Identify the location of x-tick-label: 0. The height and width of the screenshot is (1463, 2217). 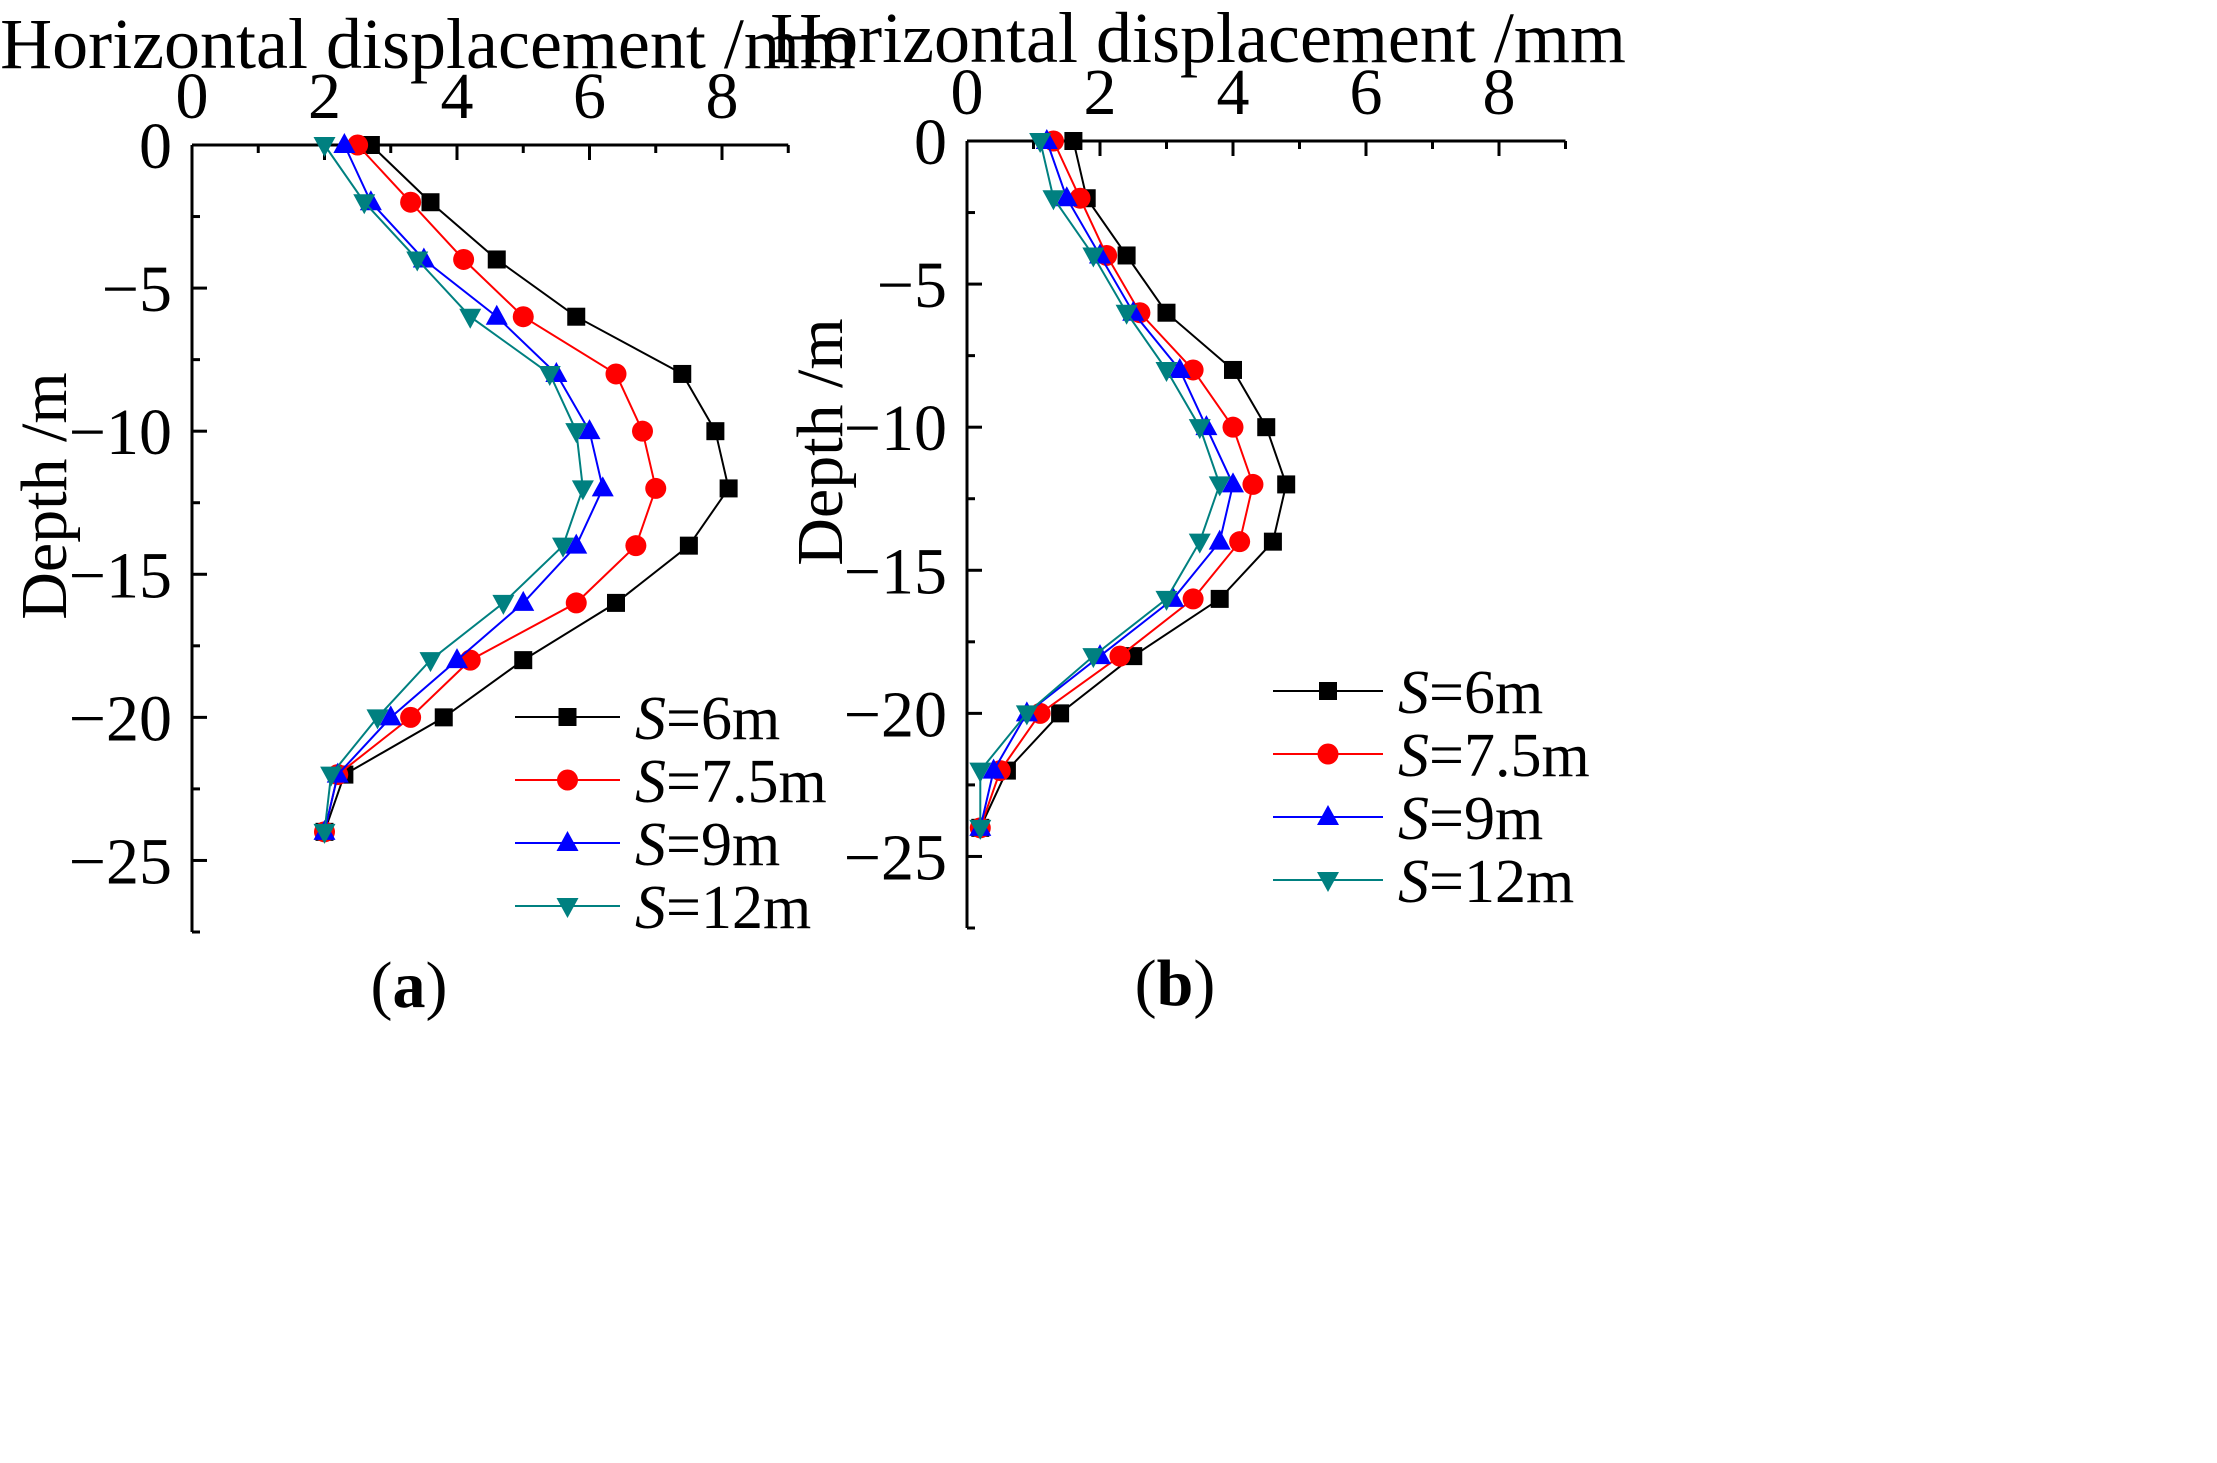
(967, 92).